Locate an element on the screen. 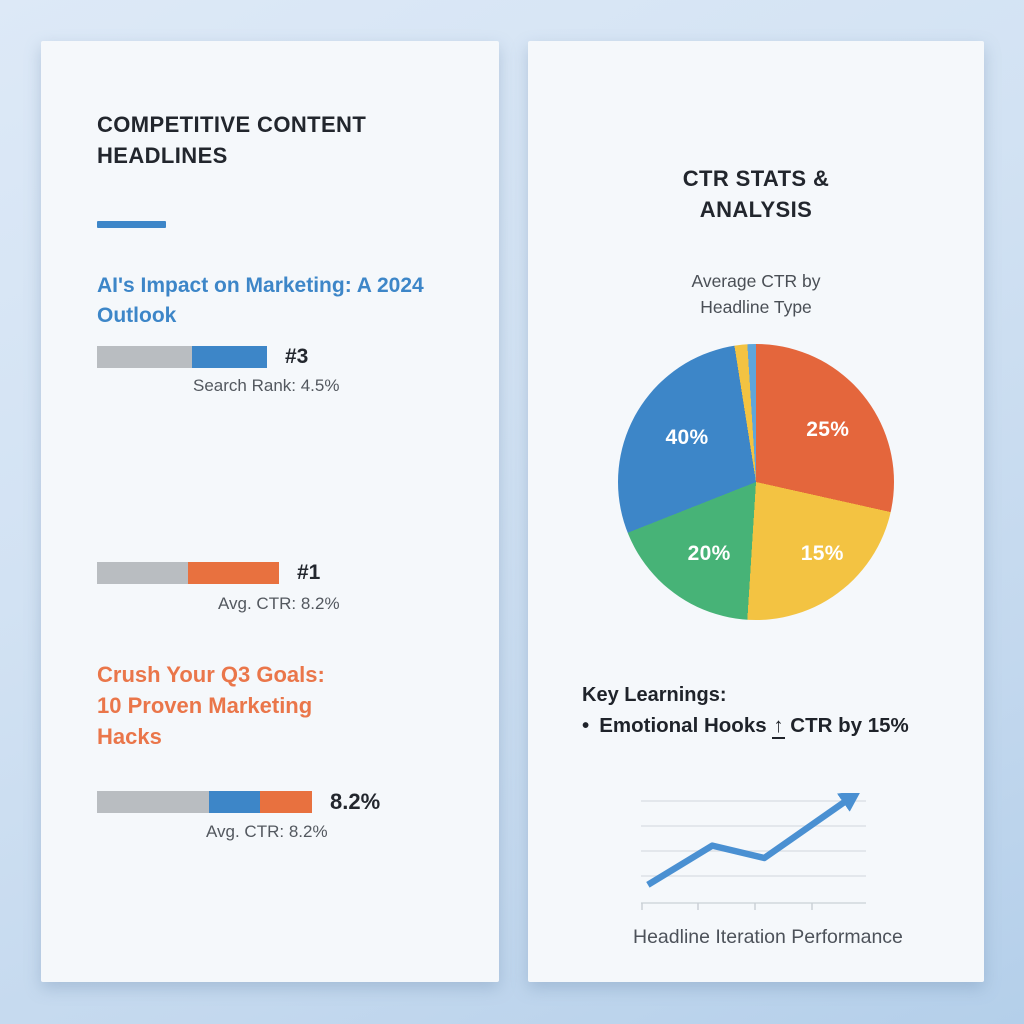  bar-caption-avg-ctr-1: Avg. CTR: 8.2% is located at coordinates (279, 603).